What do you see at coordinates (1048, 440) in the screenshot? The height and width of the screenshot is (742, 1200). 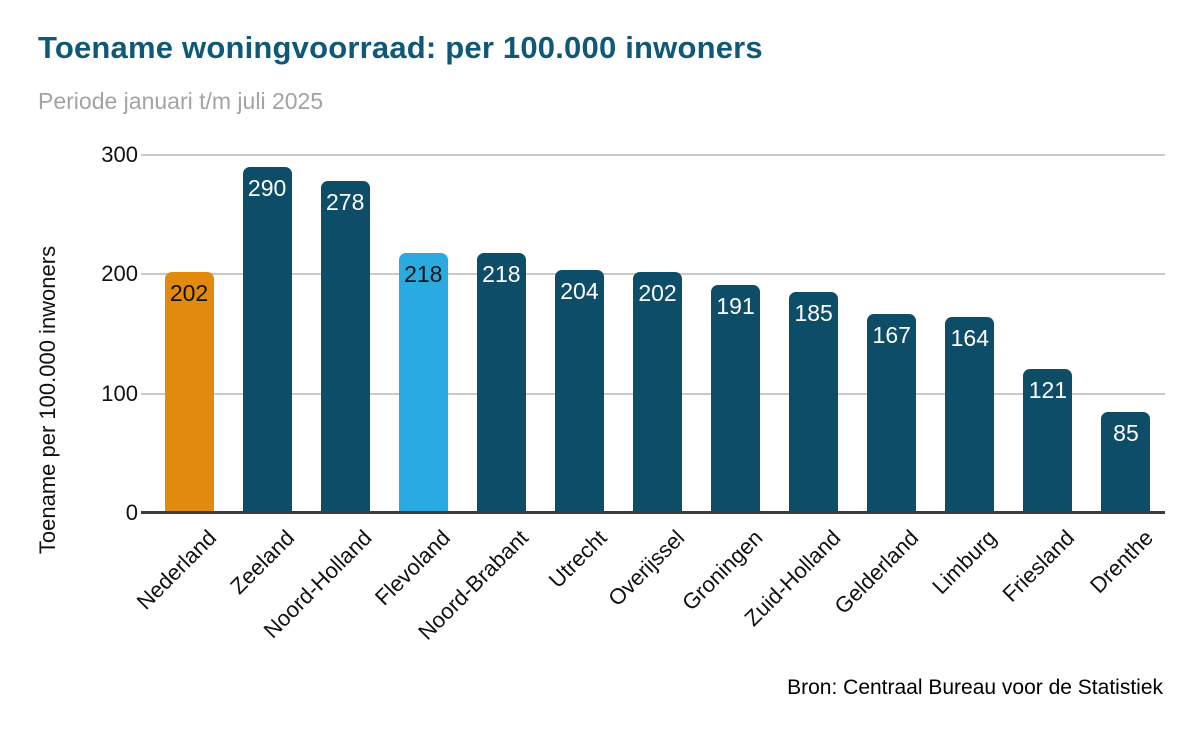 I see `bar-friesland: 121` at bounding box center [1048, 440].